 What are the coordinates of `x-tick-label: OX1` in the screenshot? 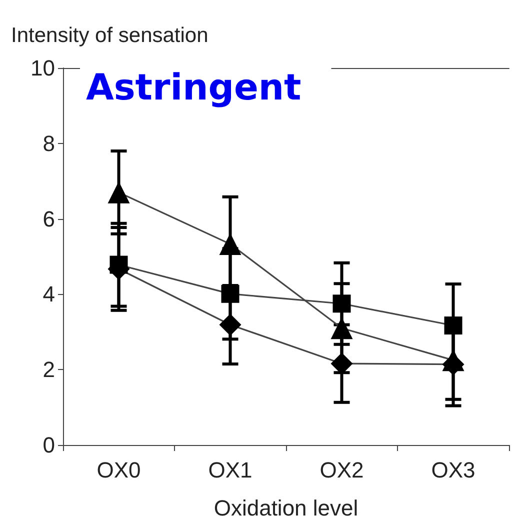 It's located at (230, 470).